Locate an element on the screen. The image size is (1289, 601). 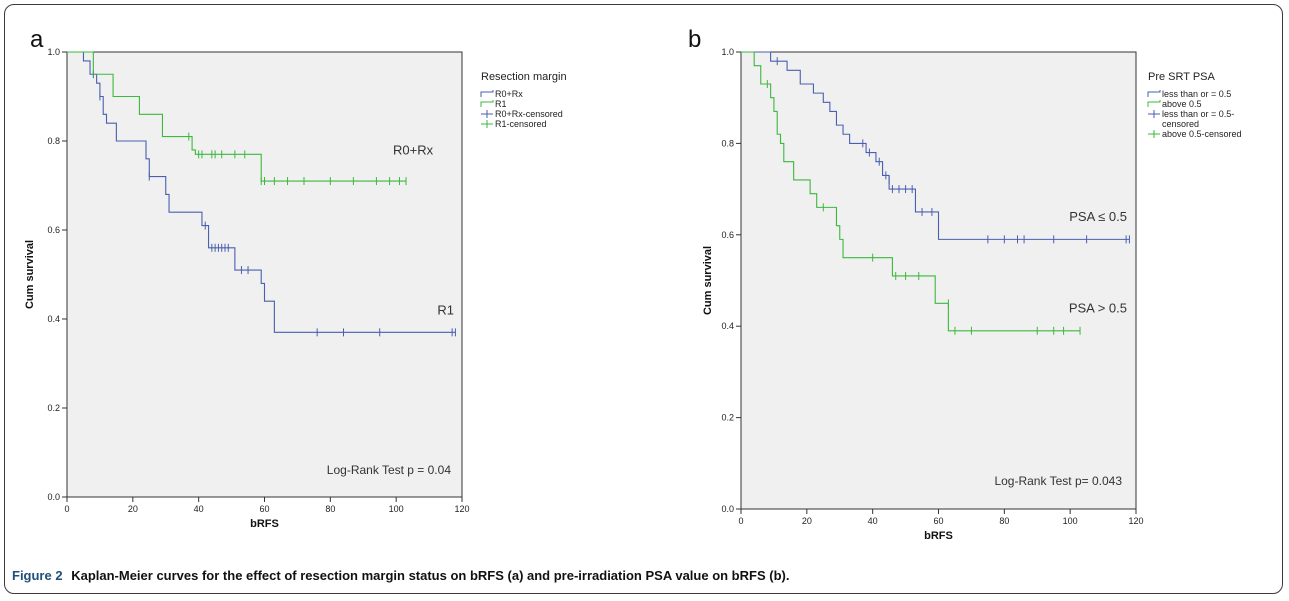
curve-label: R0+Rx is located at coordinates (413, 149).